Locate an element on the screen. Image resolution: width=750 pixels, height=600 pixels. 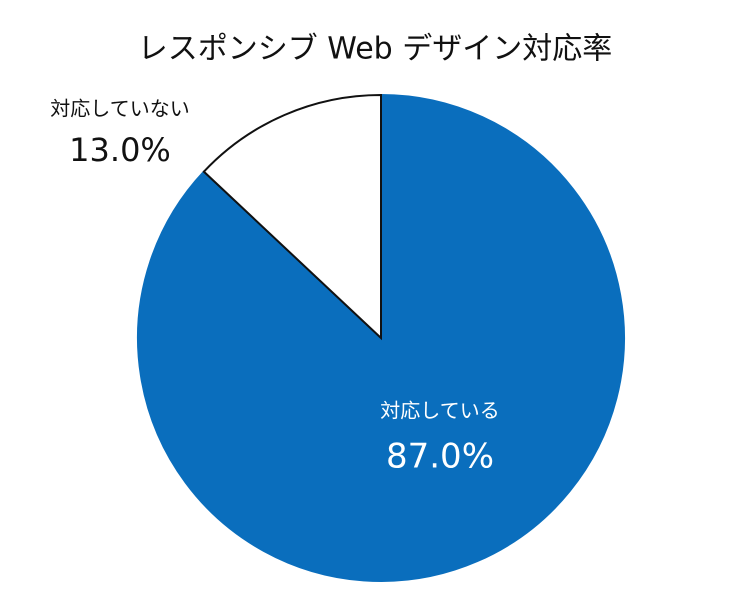
chart-title: レスポンシブ Web デザイン対応率 is located at coordinates (375, 49).